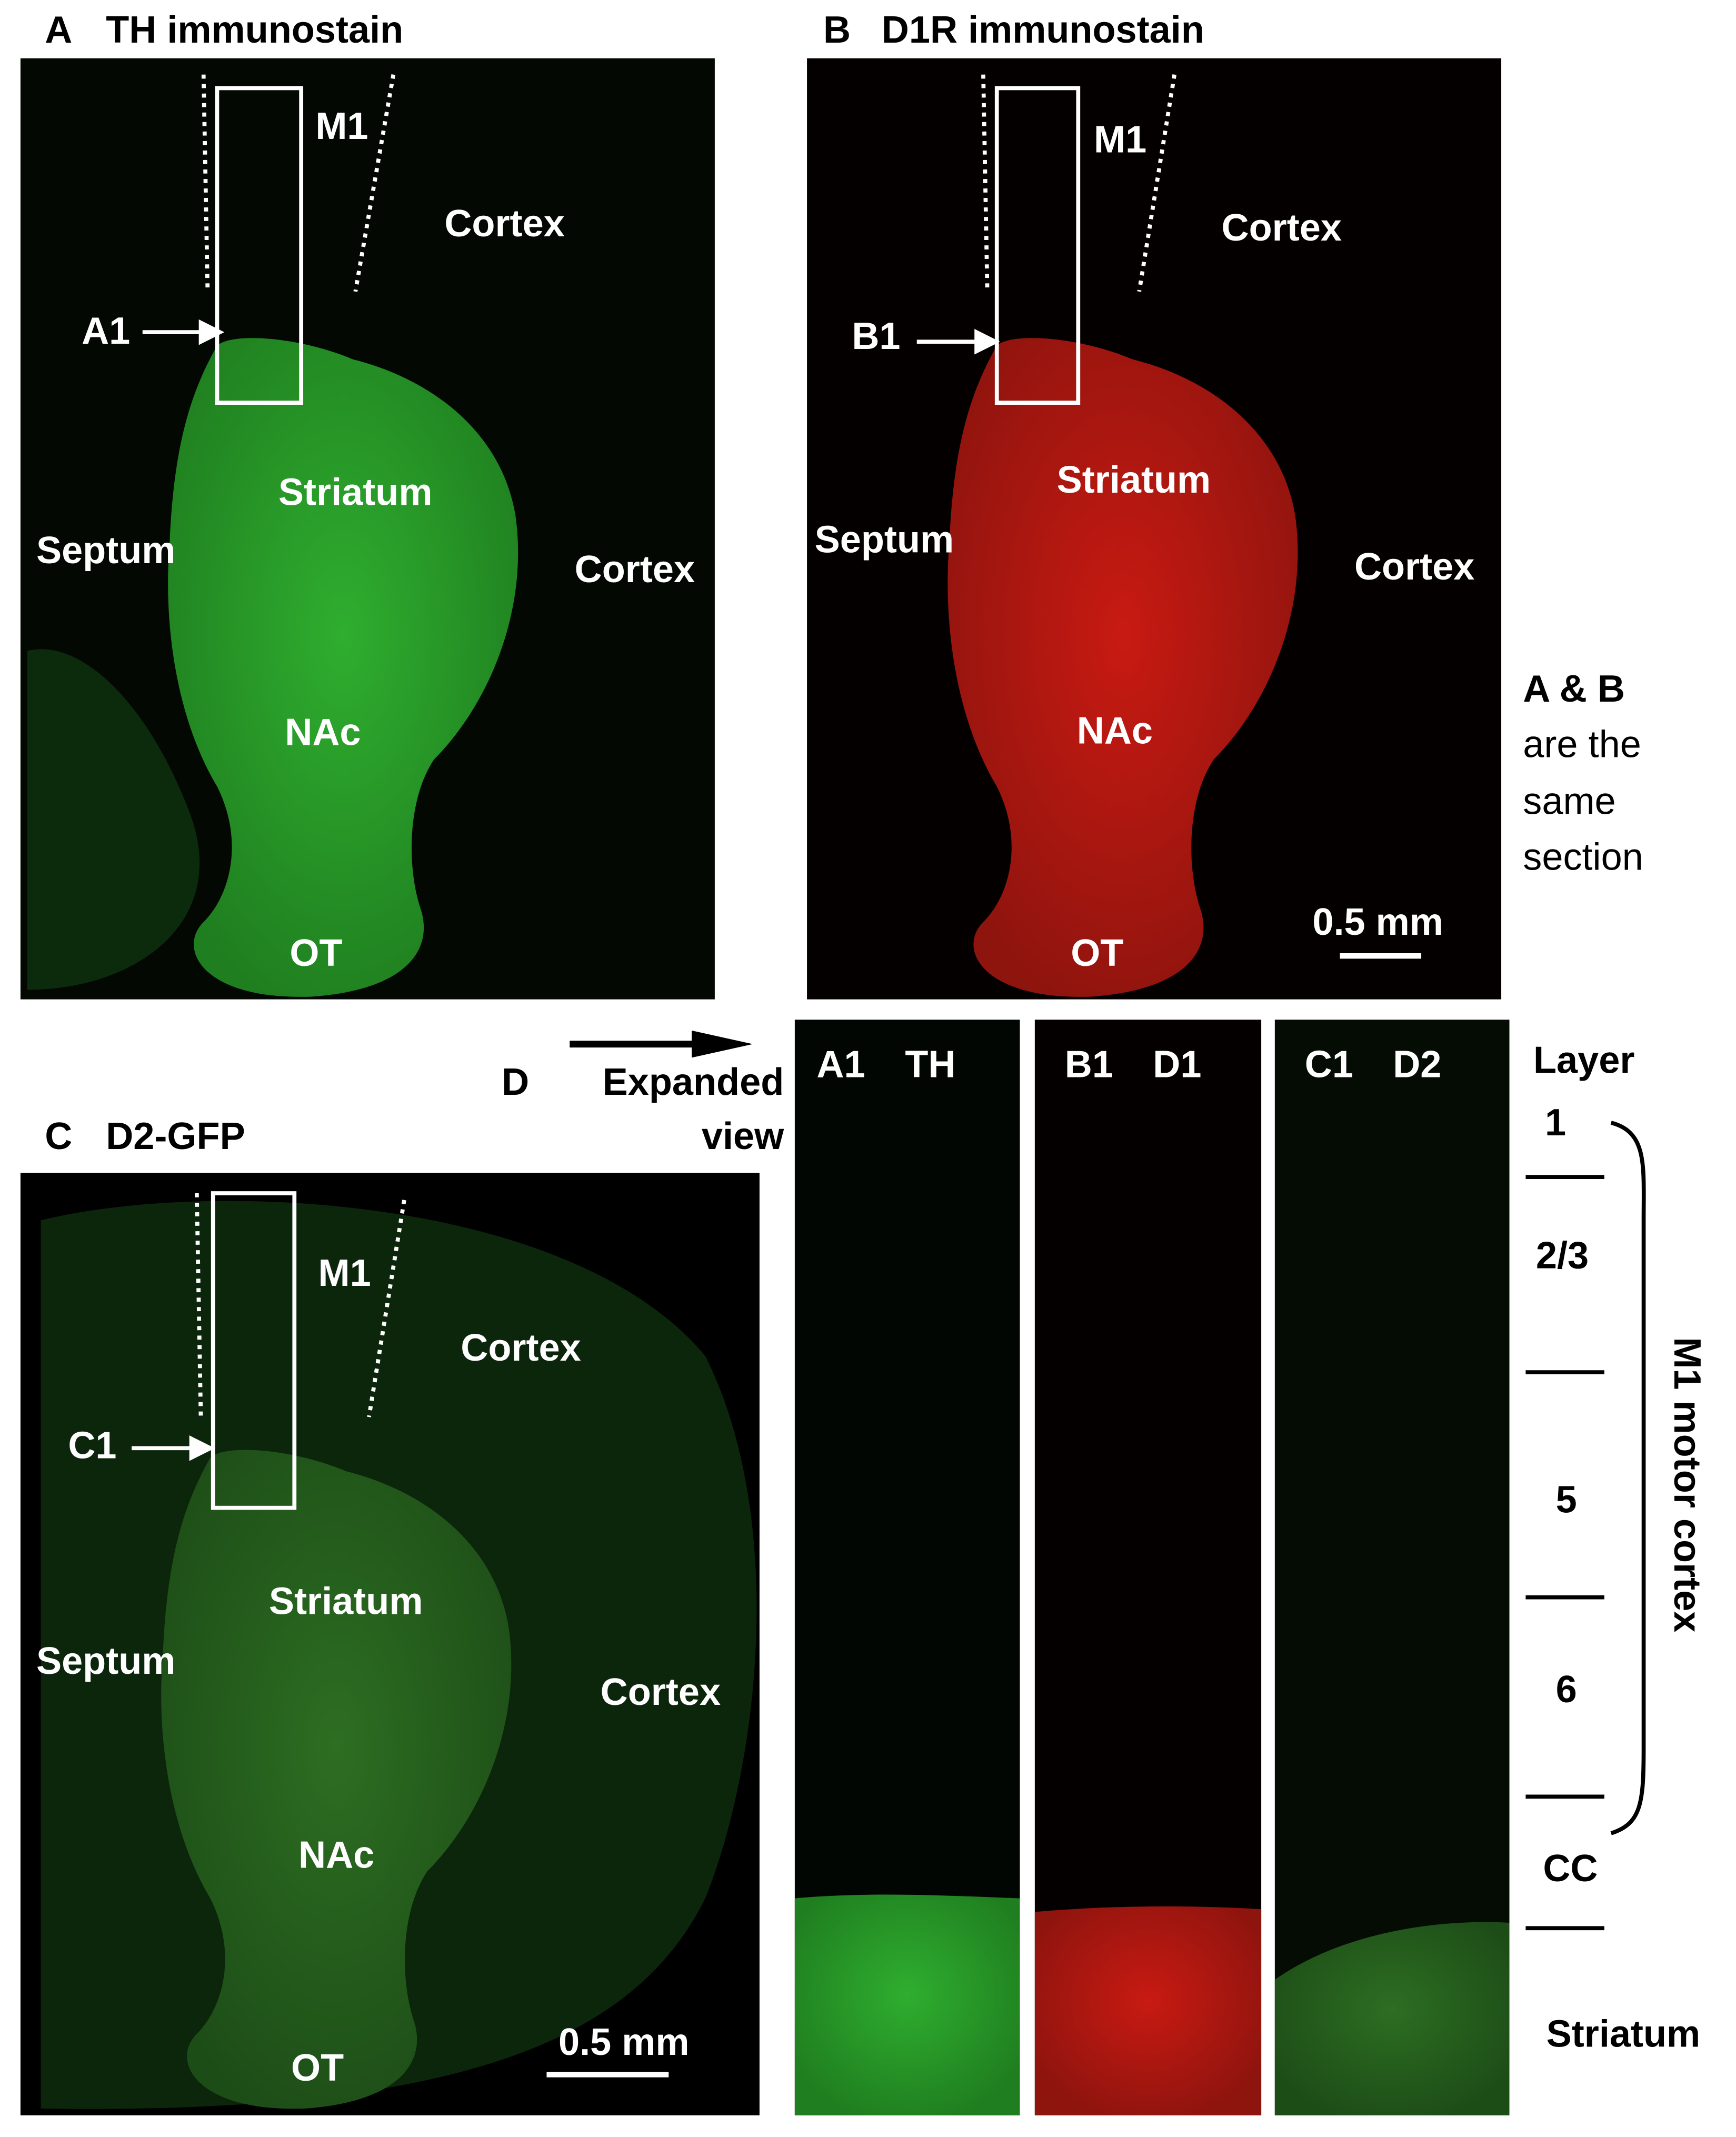  Describe the element at coordinates (1624, 2034) in the screenshot. I see `layer-label: Striatum` at that location.